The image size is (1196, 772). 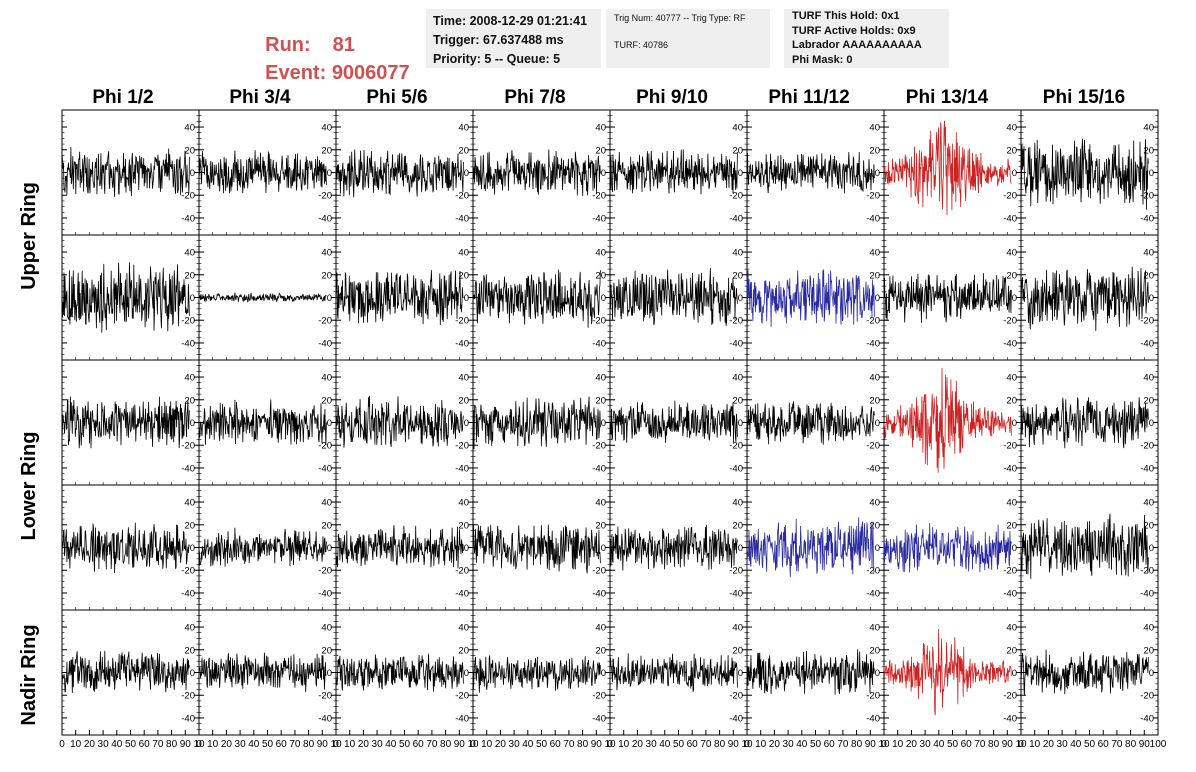 What do you see at coordinates (775, 744) in the screenshot?
I see `x-tick-label: 20` at bounding box center [775, 744].